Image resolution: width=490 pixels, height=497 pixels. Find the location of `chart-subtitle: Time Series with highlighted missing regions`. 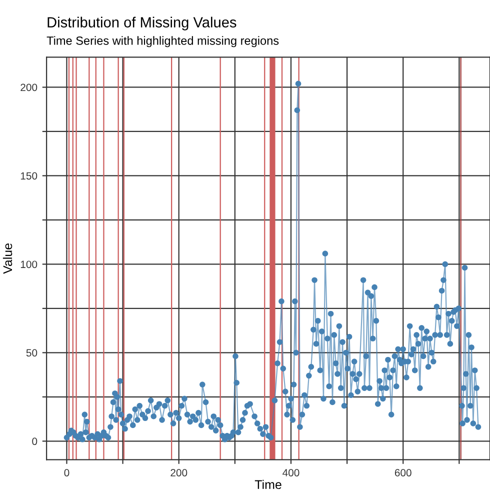

chart-subtitle: Time Series with highlighted missing regions is located at coordinates (162, 42).